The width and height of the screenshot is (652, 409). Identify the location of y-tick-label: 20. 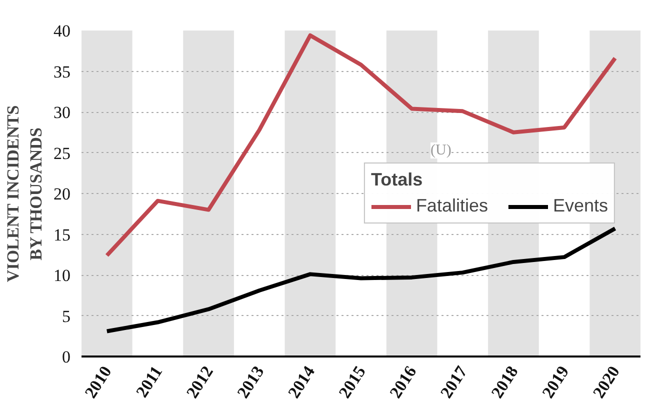
(62, 194).